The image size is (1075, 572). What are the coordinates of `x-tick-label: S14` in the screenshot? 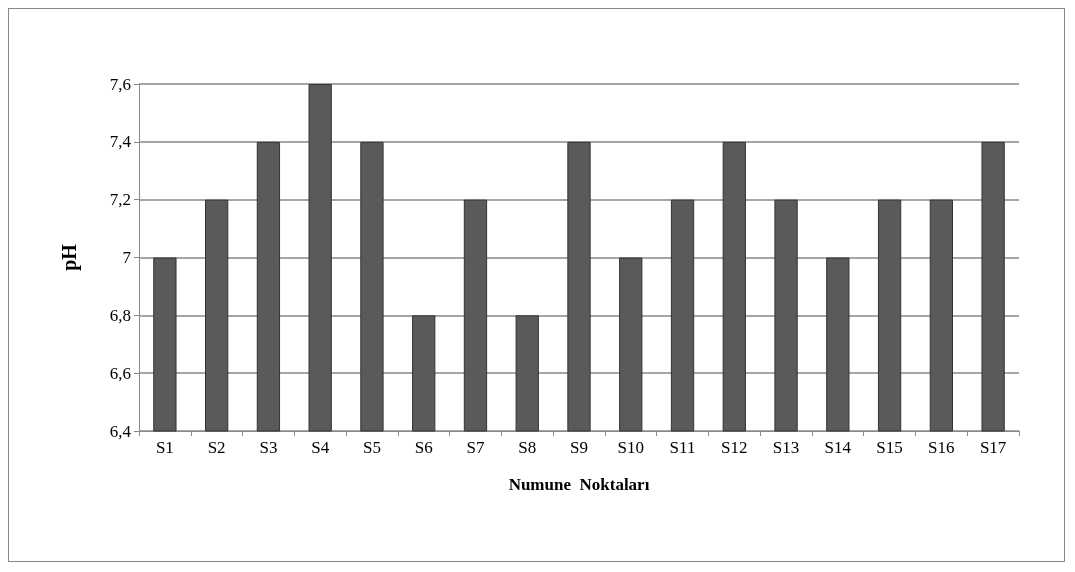 It's located at (838, 447).